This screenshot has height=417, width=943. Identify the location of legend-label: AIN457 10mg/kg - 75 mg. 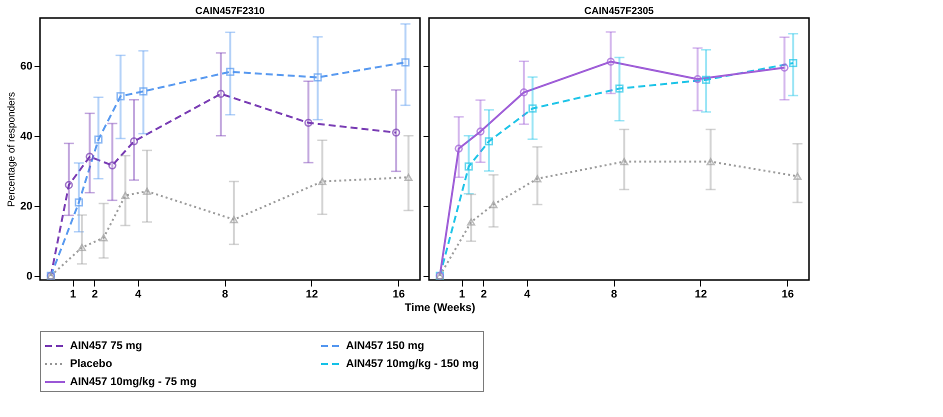
(133, 382).